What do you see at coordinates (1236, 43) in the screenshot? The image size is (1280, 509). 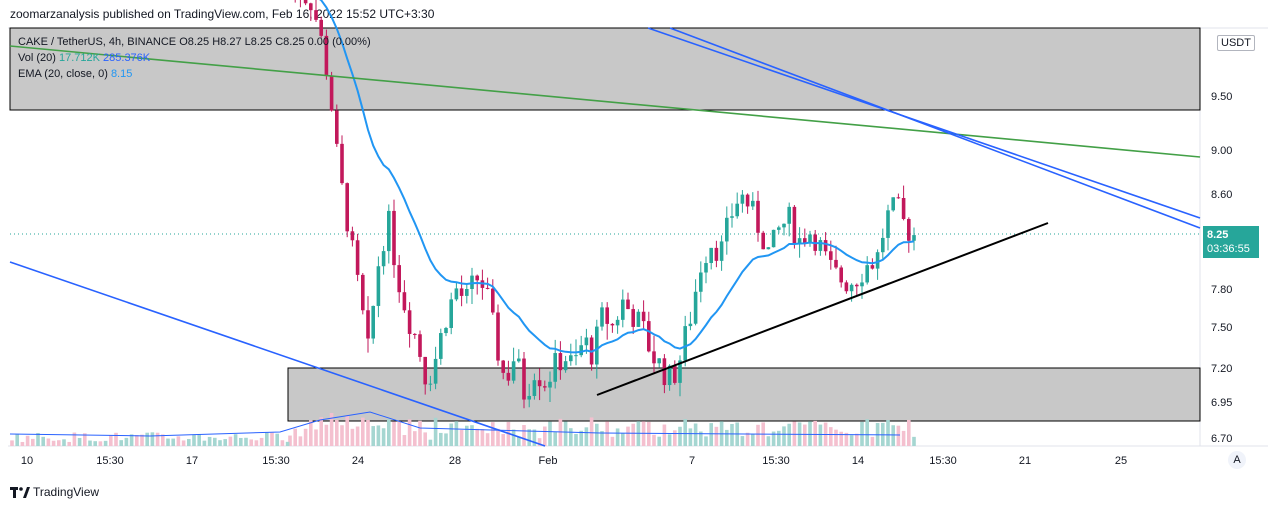 I see `currency-selector: USDT` at bounding box center [1236, 43].